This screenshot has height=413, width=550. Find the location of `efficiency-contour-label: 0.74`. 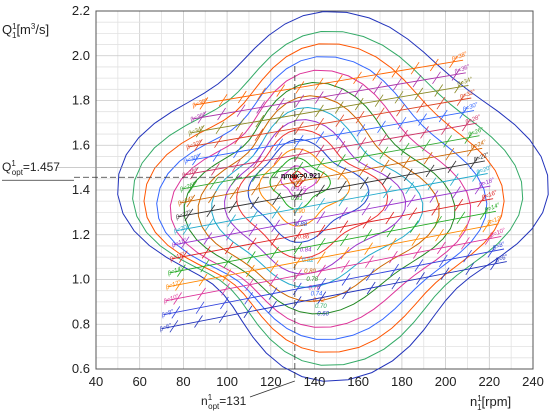

efficiency-contour-label: 0.74 is located at coordinates (317, 295).